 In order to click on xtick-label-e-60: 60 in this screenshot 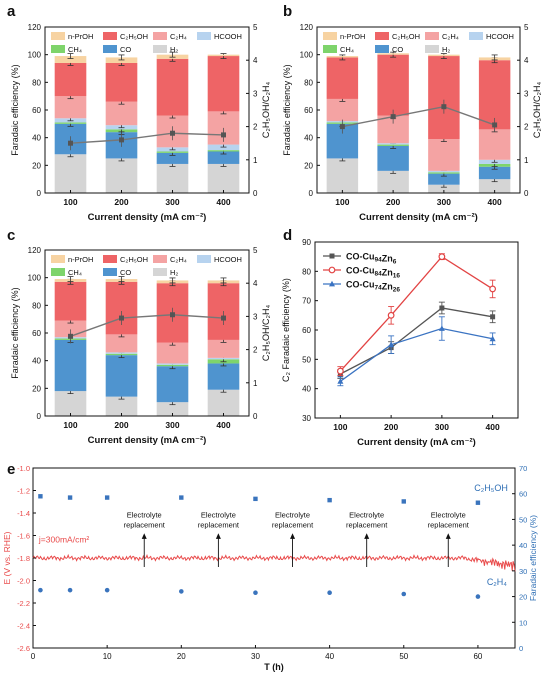, I will do `click(477, 656)`.